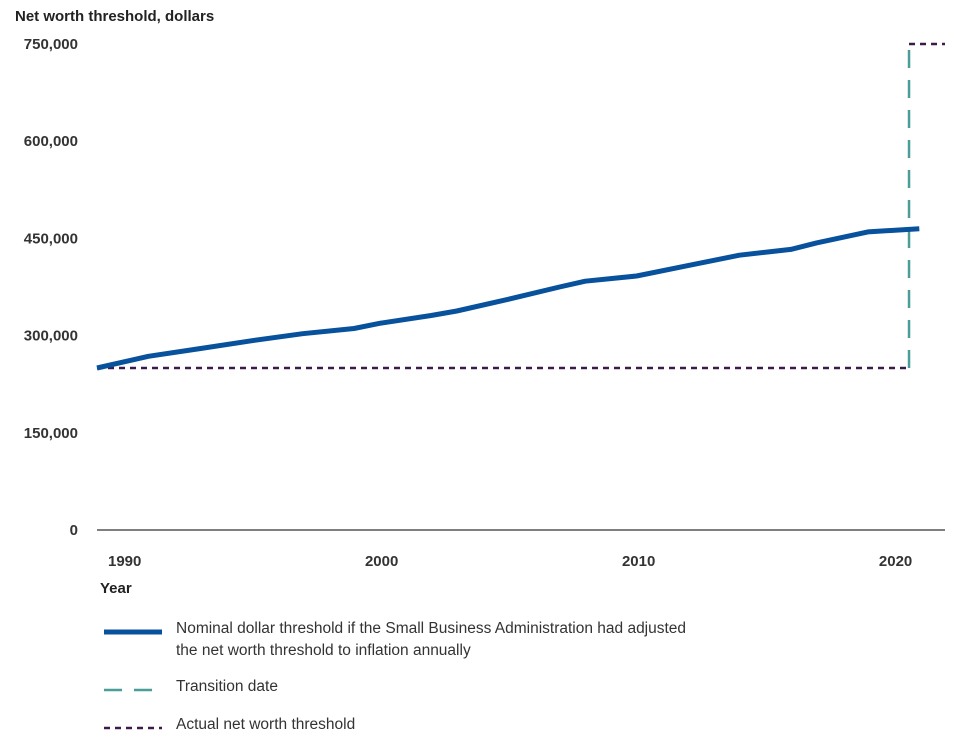 Image resolution: width=957 pixels, height=752 pixels. What do you see at coordinates (227, 686) in the screenshot?
I see `legend-label-transition: Transition date` at bounding box center [227, 686].